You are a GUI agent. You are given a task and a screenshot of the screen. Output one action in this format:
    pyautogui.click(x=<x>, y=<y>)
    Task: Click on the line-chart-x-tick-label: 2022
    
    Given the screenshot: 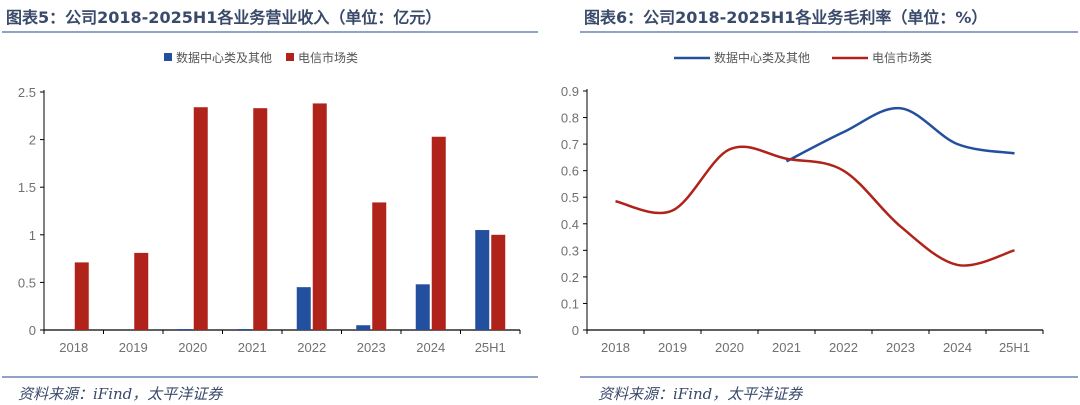 What is the action you would take?
    pyautogui.click(x=843, y=347)
    